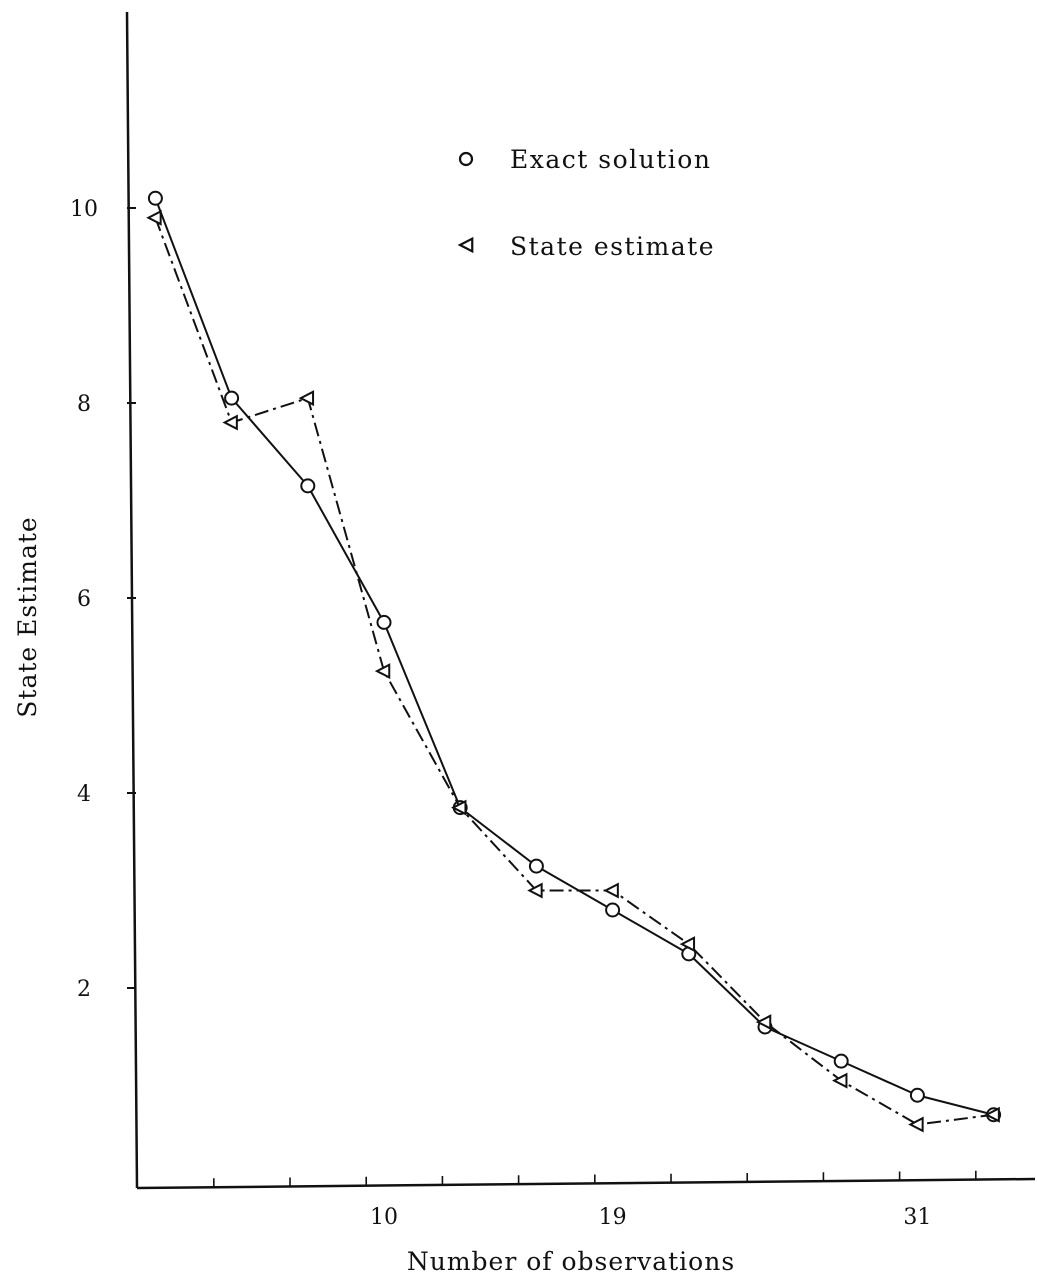 This screenshot has width=1037, height=1285. I want to click on x-axis-label: Number of observations, so click(571, 1261).